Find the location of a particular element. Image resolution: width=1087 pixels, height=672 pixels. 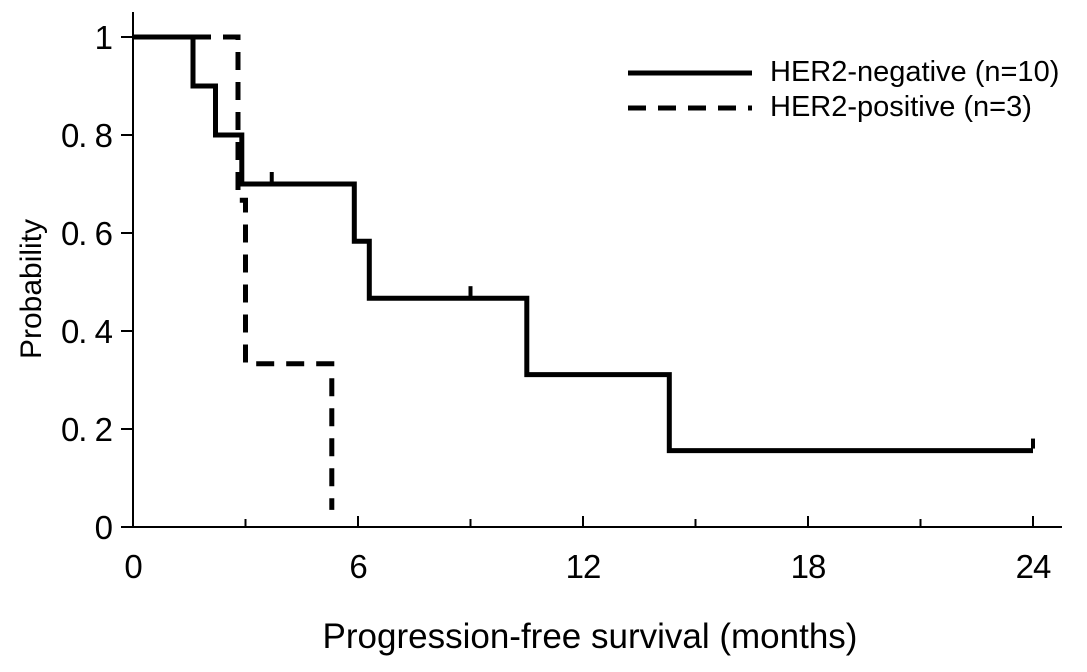

y-tick-label: 0 is located at coordinates (104, 527).